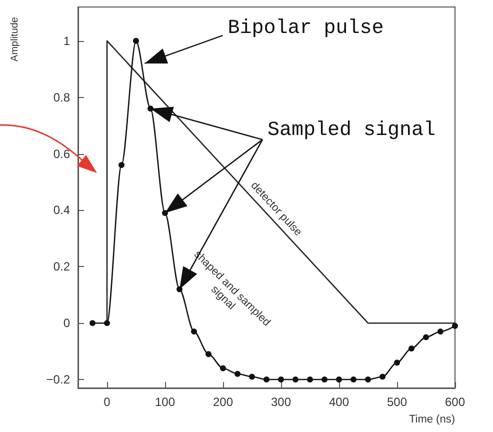 This screenshot has width=493, height=432. I want to click on y-tick-label: 0.2, so click(61, 267).